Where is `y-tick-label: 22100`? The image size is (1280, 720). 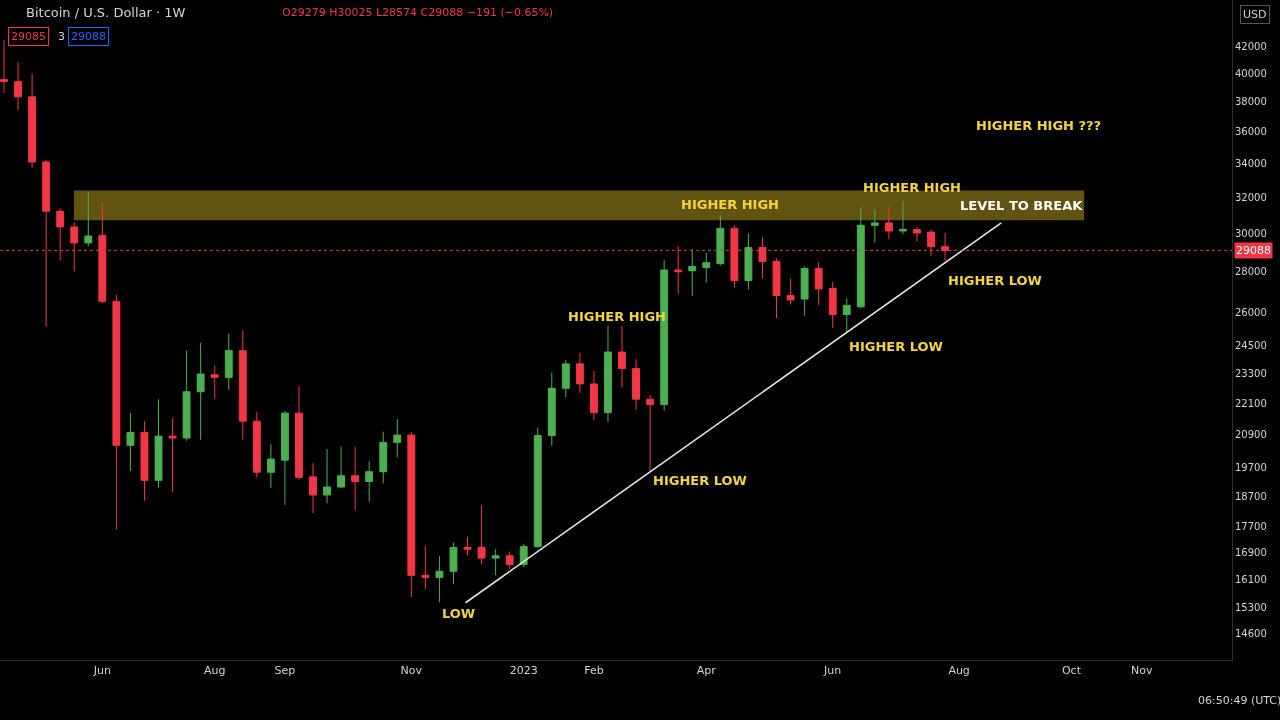 y-tick-label: 22100 is located at coordinates (1251, 403).